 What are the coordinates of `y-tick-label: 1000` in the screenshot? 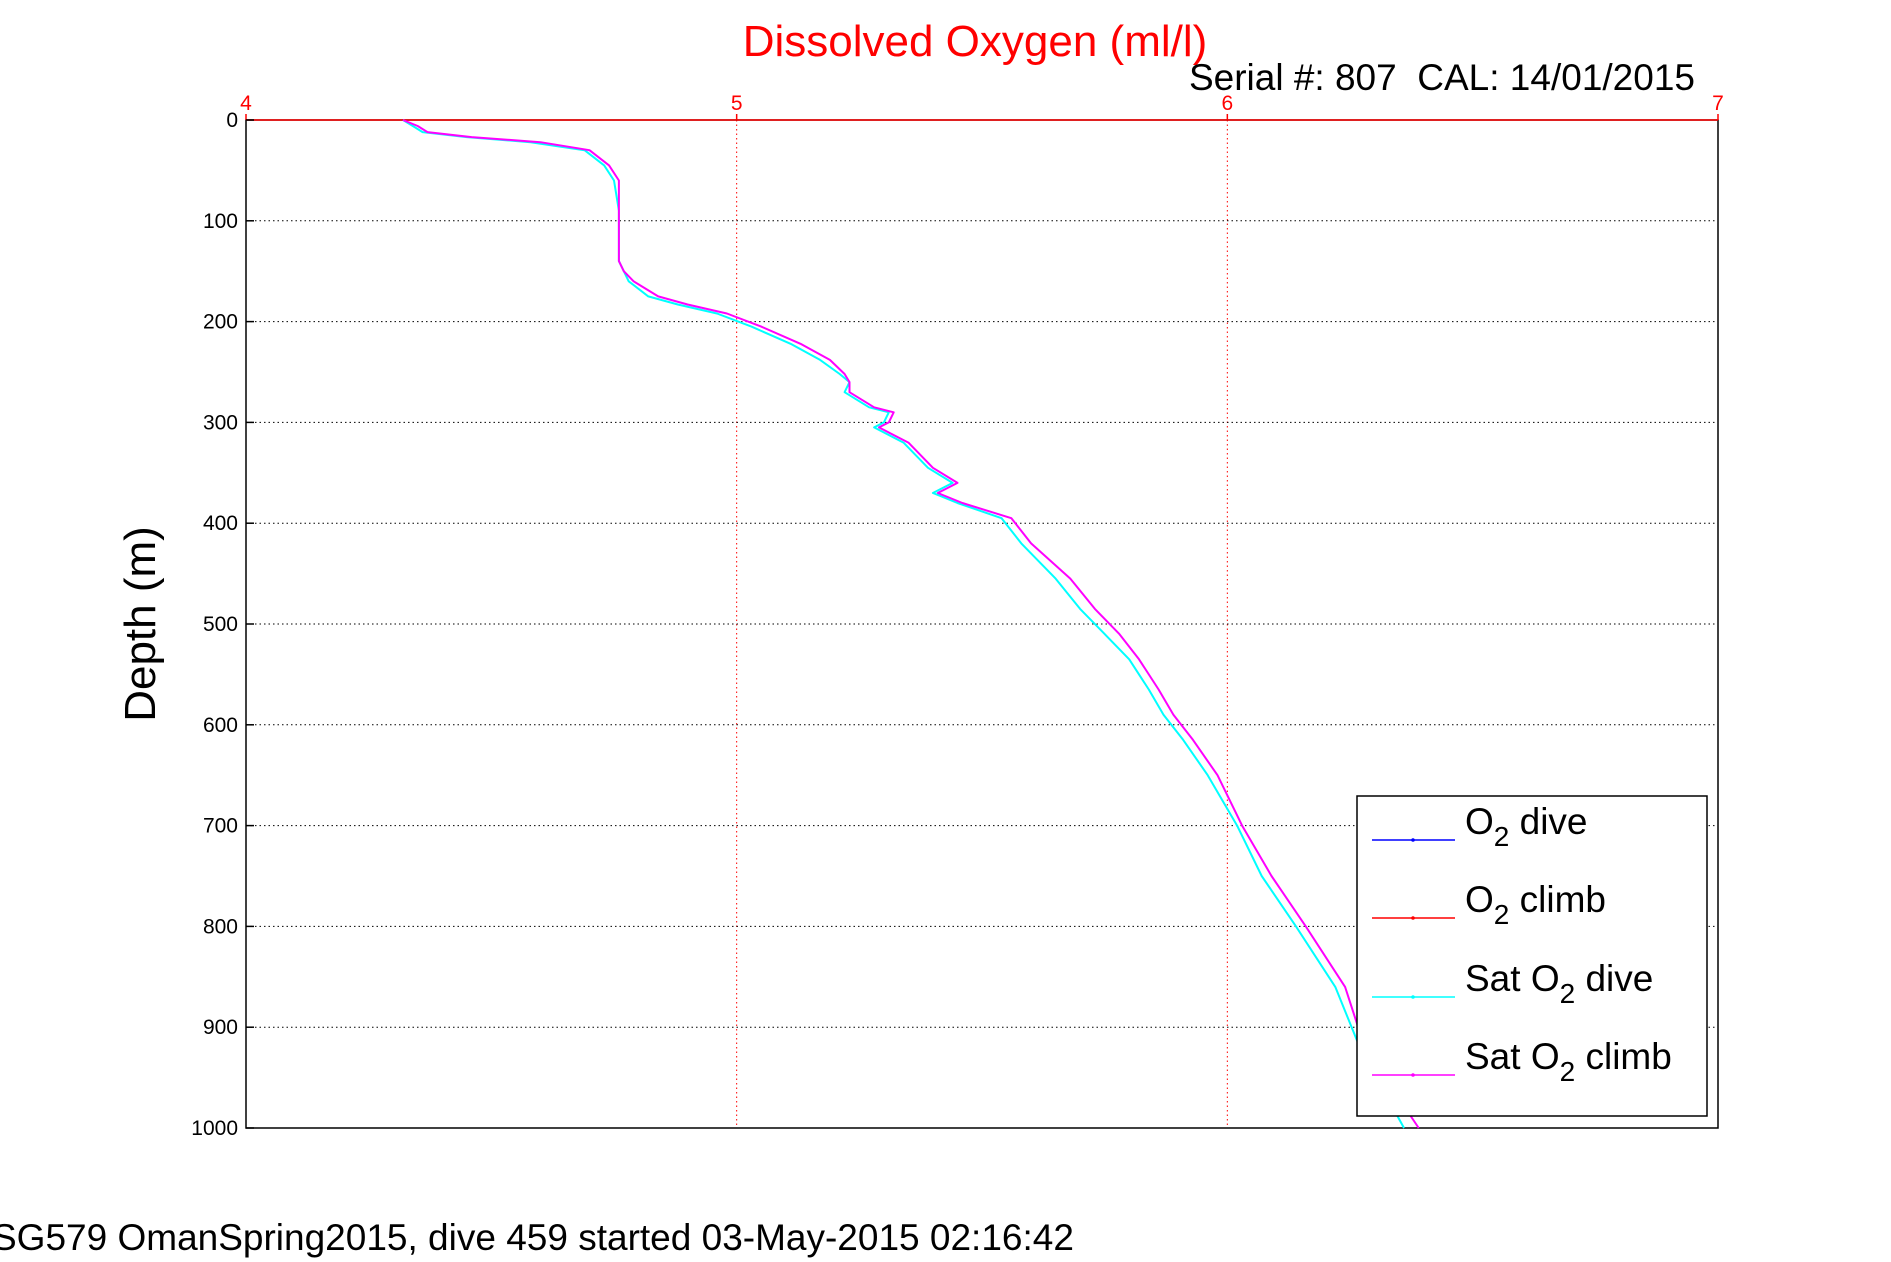 It's located at (214, 1128).